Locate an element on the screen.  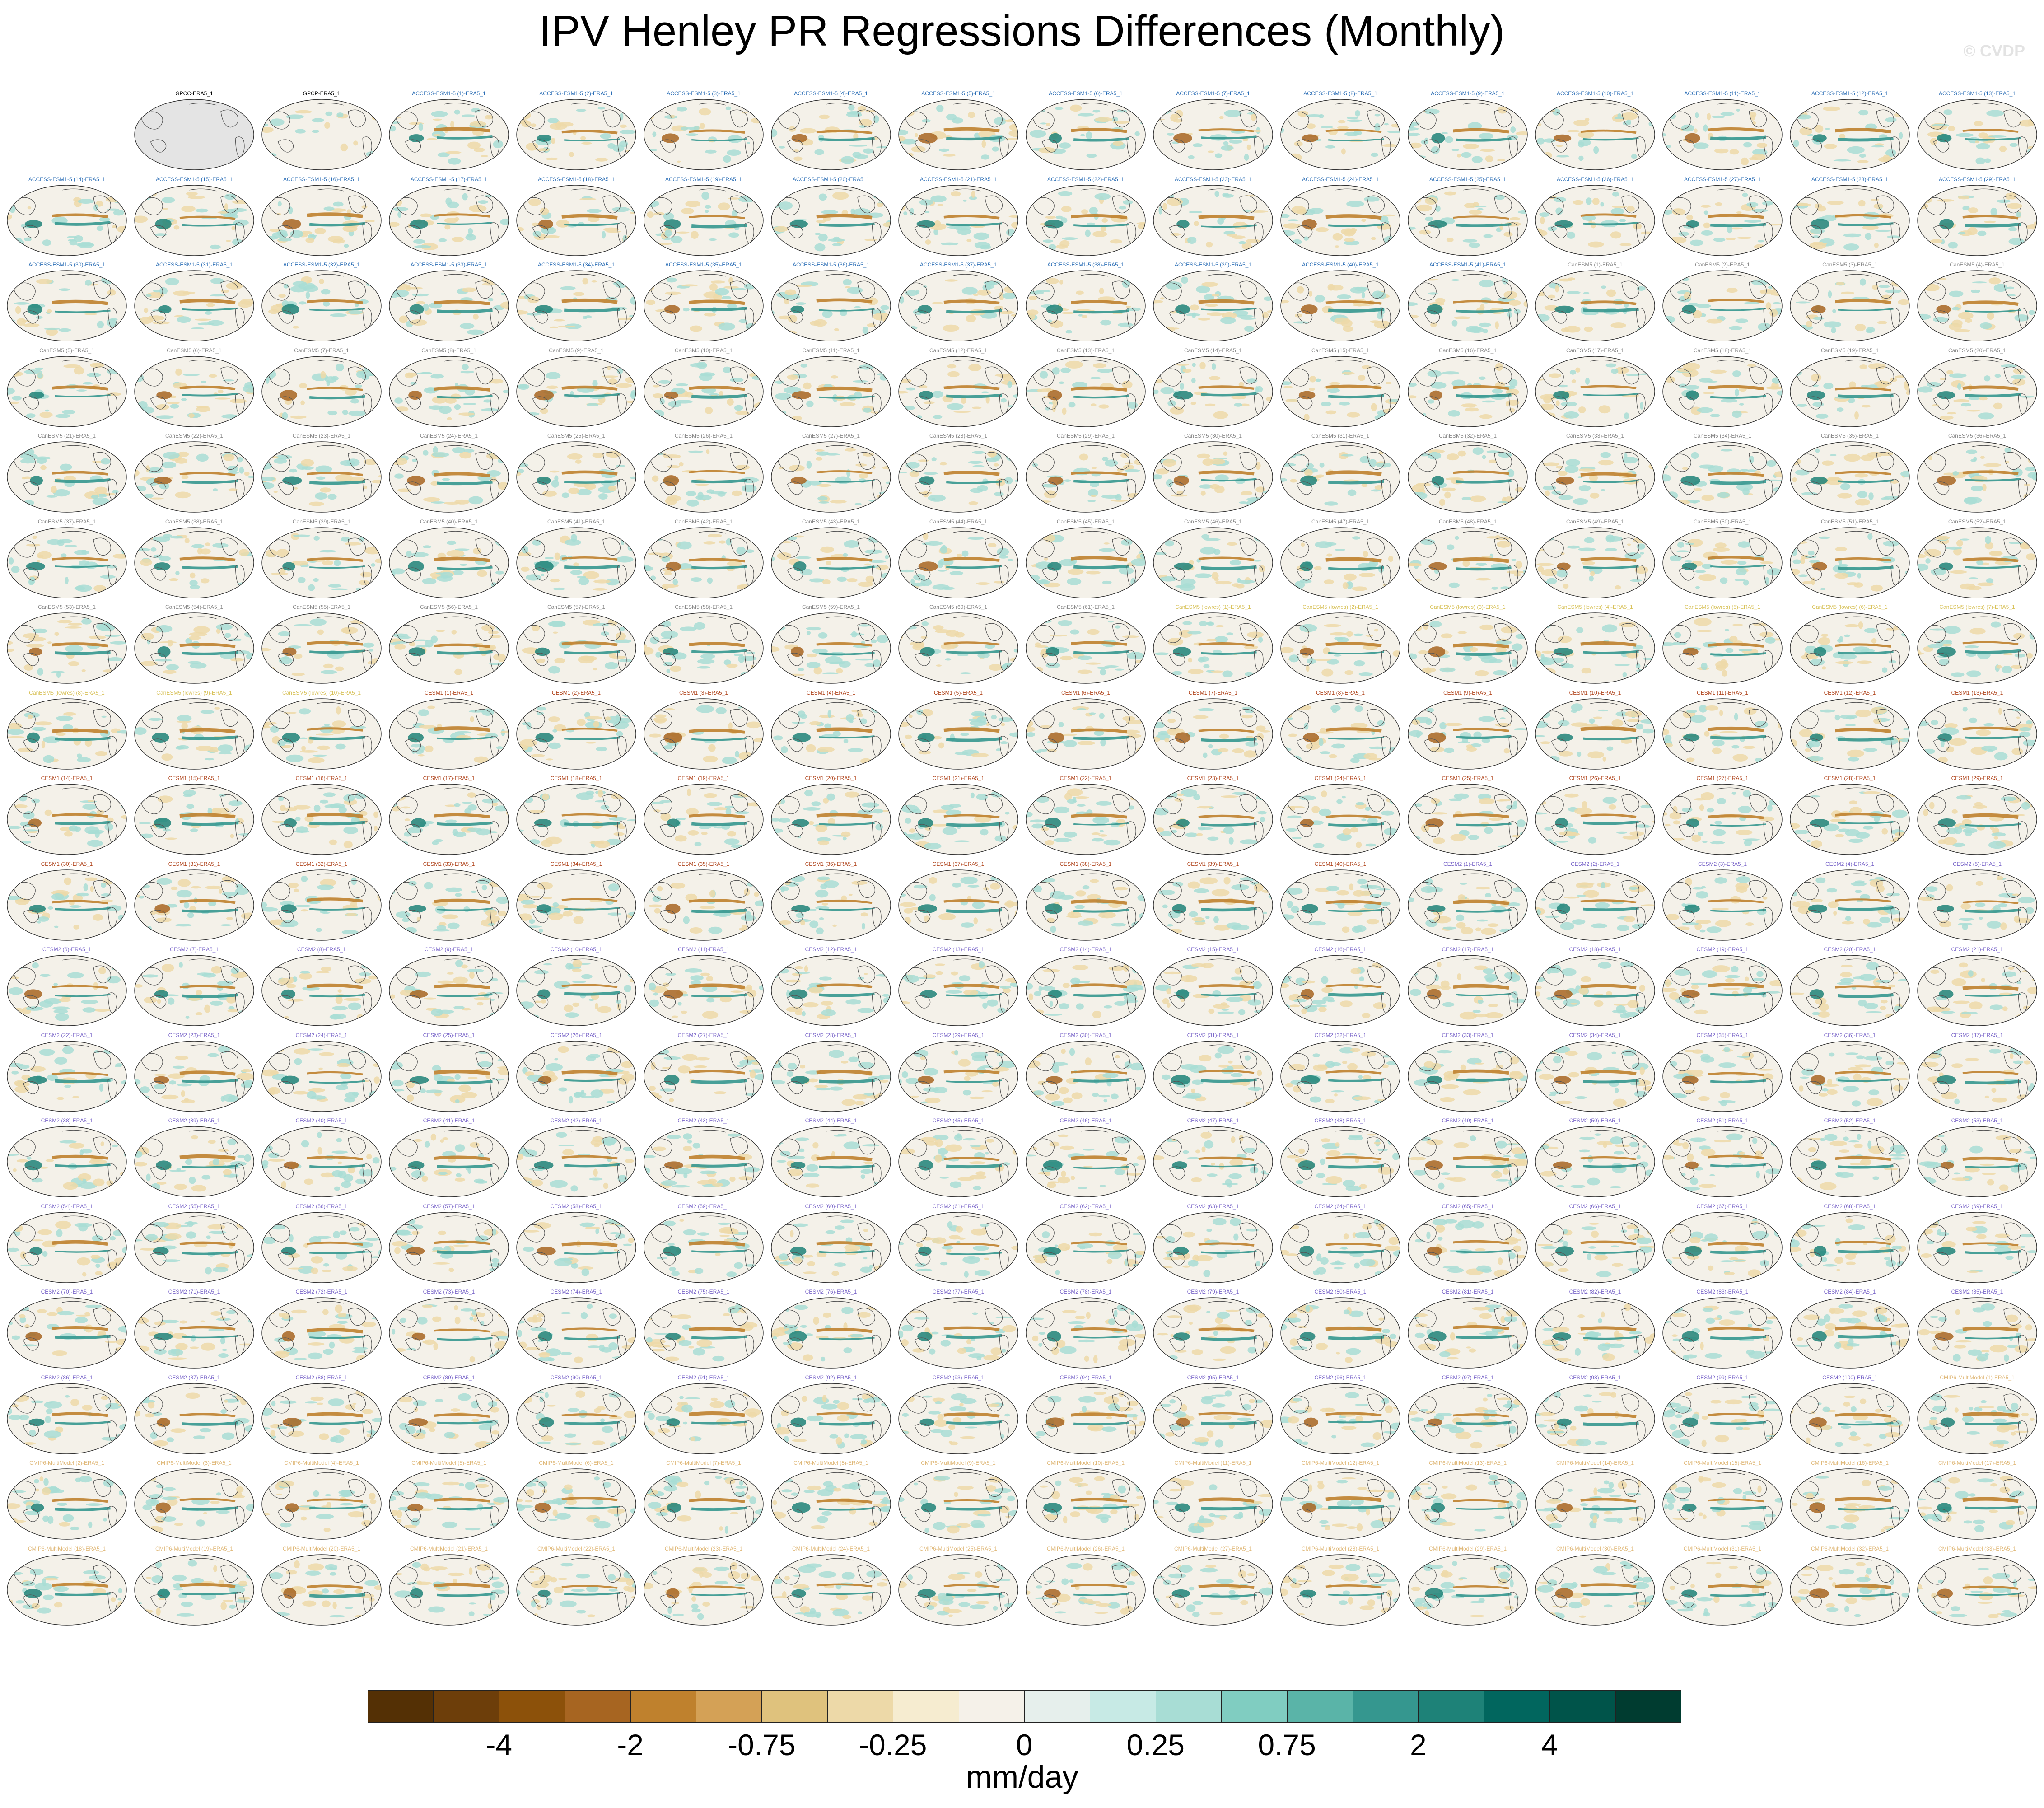
panel-title: CESM2 (68)-ERA5_1 is located at coordinates (1850, 1206).